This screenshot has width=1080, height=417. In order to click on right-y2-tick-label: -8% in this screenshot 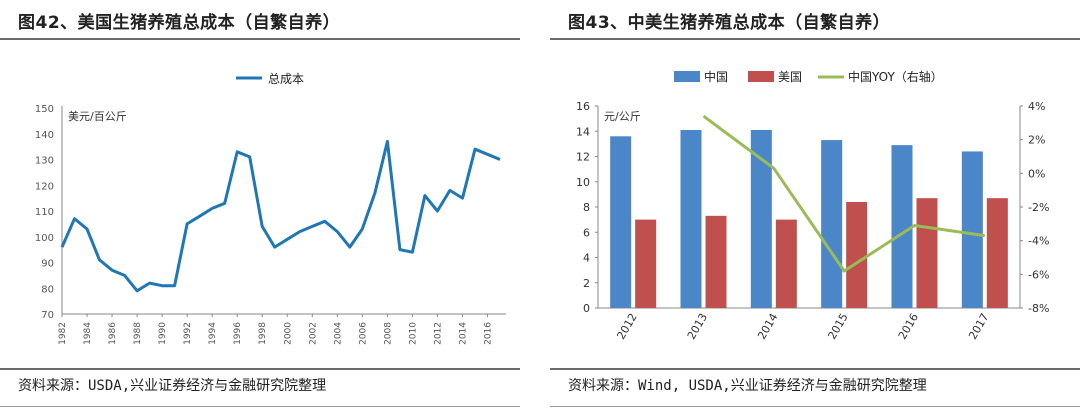, I will do `click(1038, 308)`.